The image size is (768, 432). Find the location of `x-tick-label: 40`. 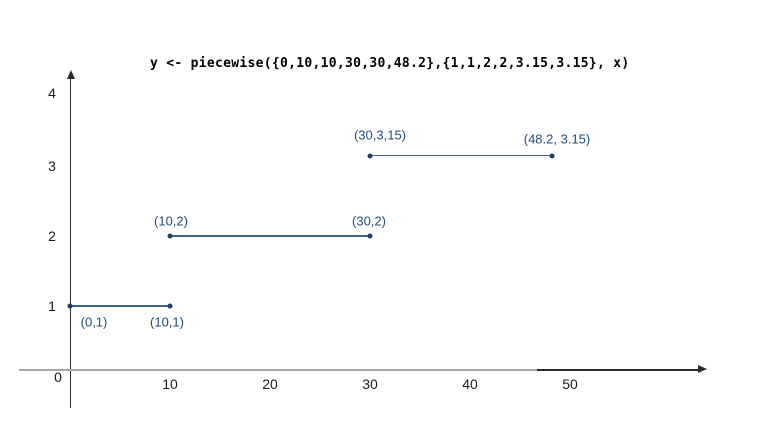

x-tick-label: 40 is located at coordinates (470, 384).